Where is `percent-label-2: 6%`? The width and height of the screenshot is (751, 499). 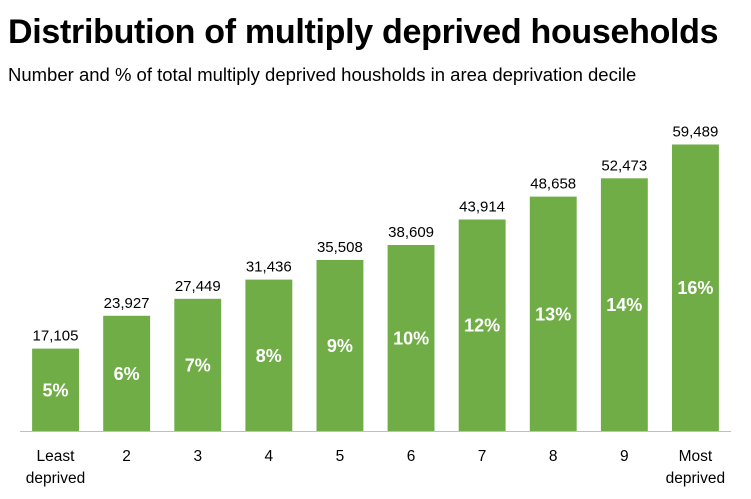
percent-label-2: 6% is located at coordinates (127, 374).